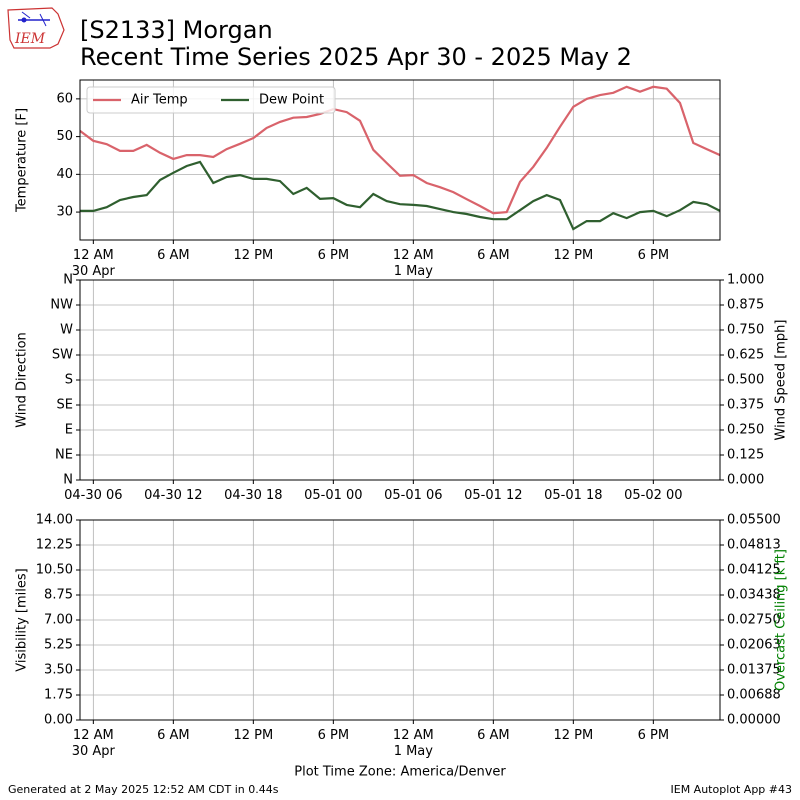 Image resolution: width=800 pixels, height=800 pixels. Describe the element at coordinates (36, 28) in the screenshot. I see `logo: IEM` at that location.